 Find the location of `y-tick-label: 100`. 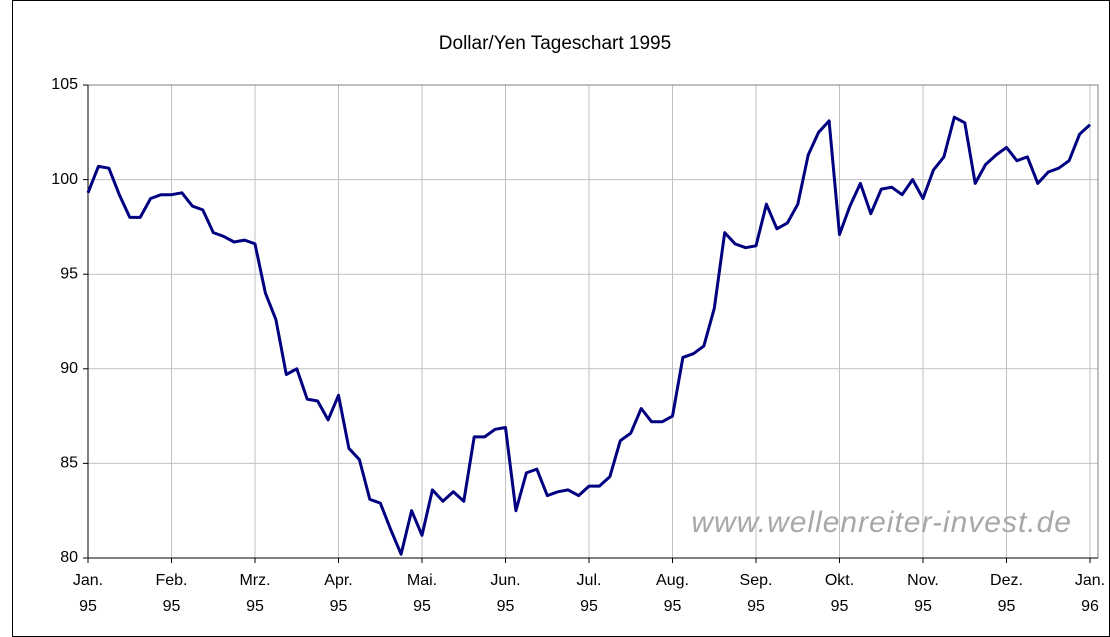

y-tick-label: 100 is located at coordinates (64, 179).